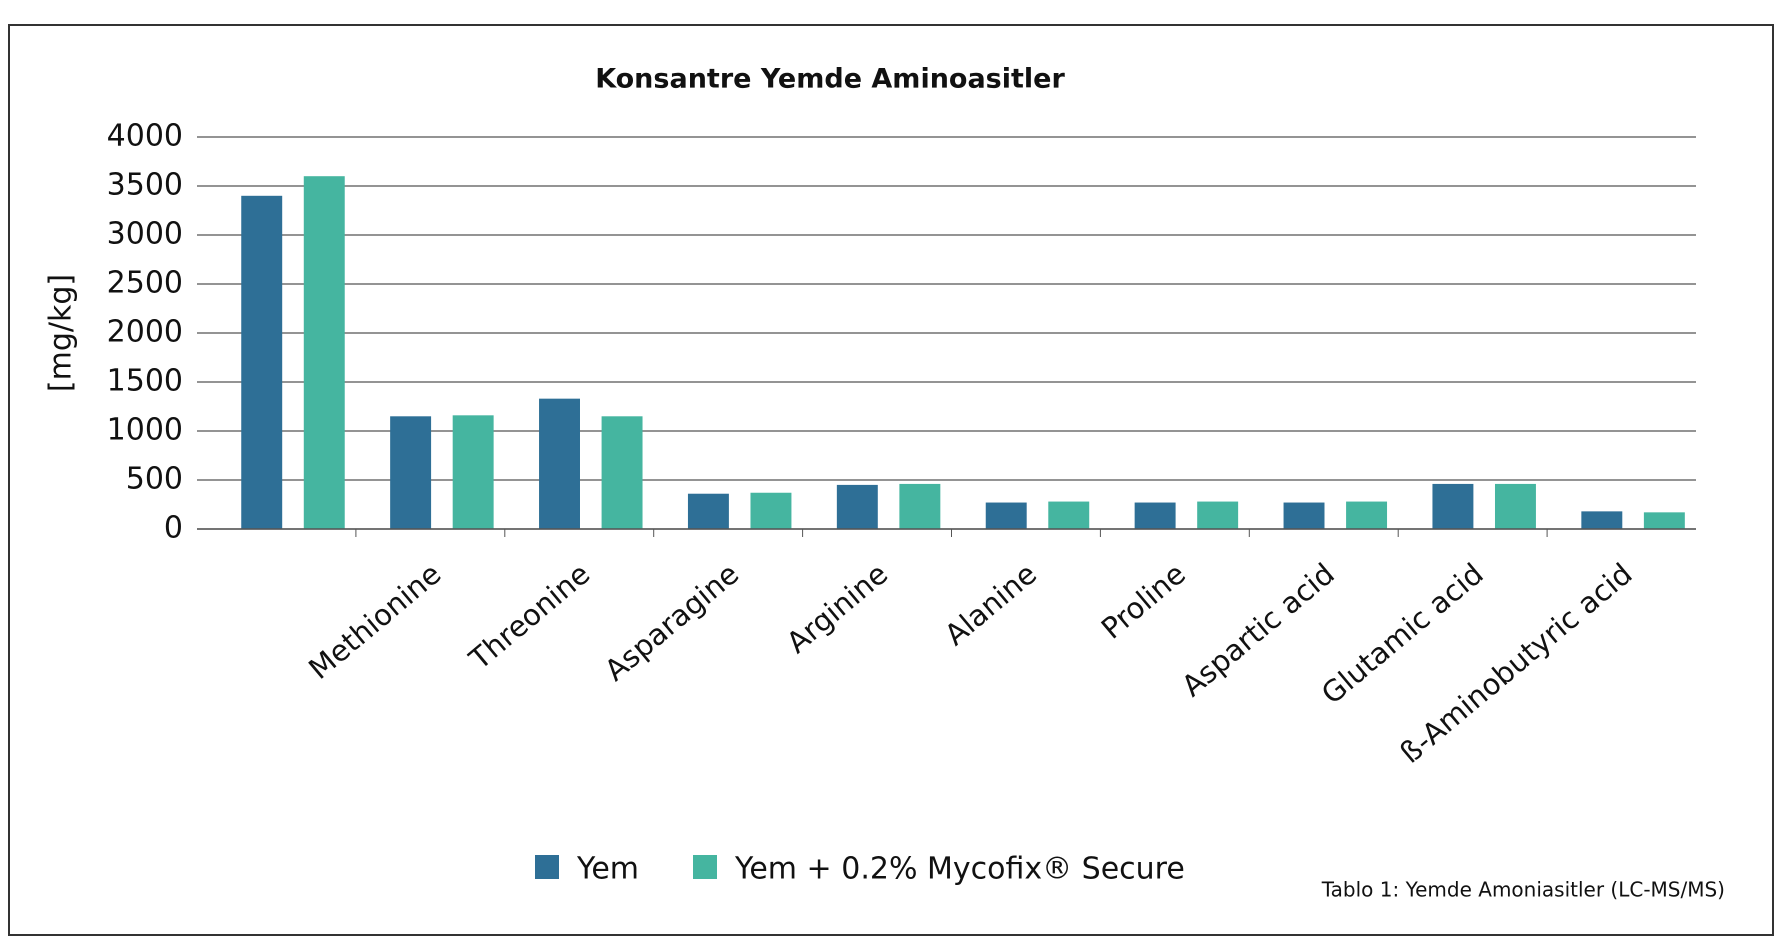 Image resolution: width=1780 pixels, height=950 pixels. What do you see at coordinates (61, 333) in the screenshot?
I see `y-axis-label: [mg/kg]` at bounding box center [61, 333].